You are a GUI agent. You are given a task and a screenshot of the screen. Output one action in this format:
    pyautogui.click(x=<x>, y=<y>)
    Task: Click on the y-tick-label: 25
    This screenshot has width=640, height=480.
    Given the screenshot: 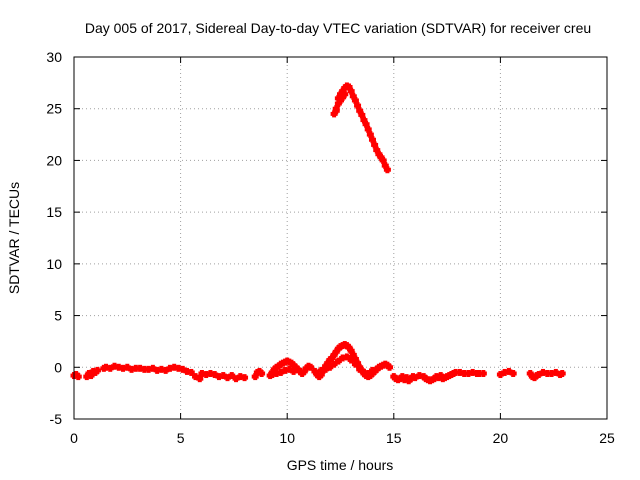 What is the action you would take?
    pyautogui.click(x=54, y=109)
    